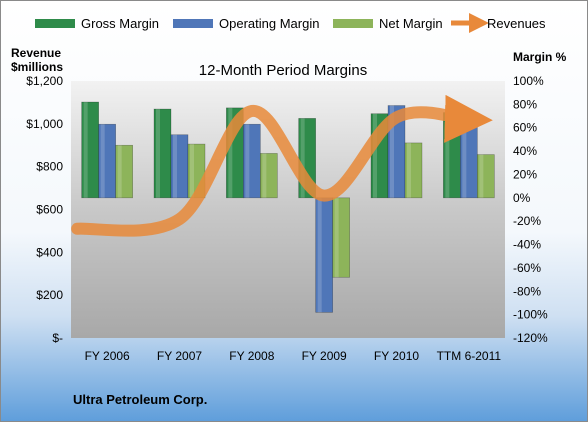  I want to click on x-tick-label: FY 2010, so click(396, 356).